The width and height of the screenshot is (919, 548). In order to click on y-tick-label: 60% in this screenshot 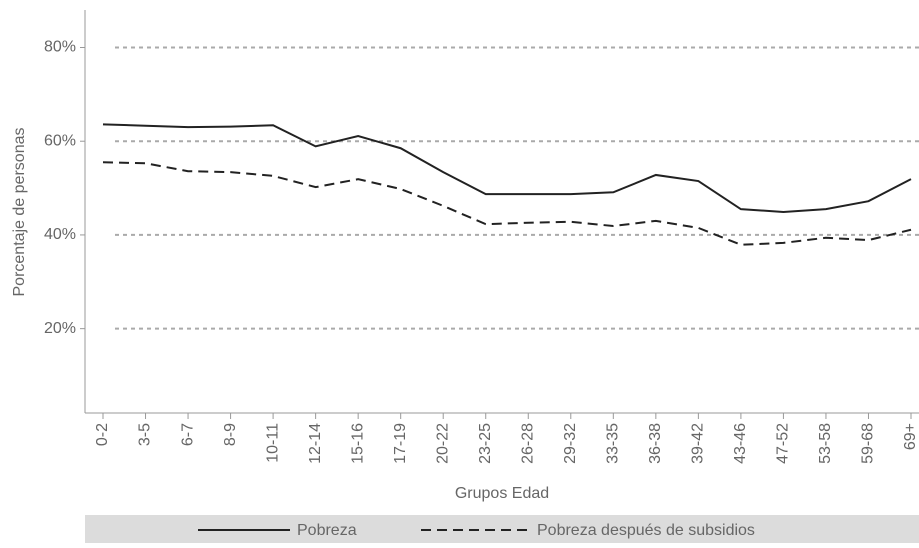, I will do `click(60, 140)`.